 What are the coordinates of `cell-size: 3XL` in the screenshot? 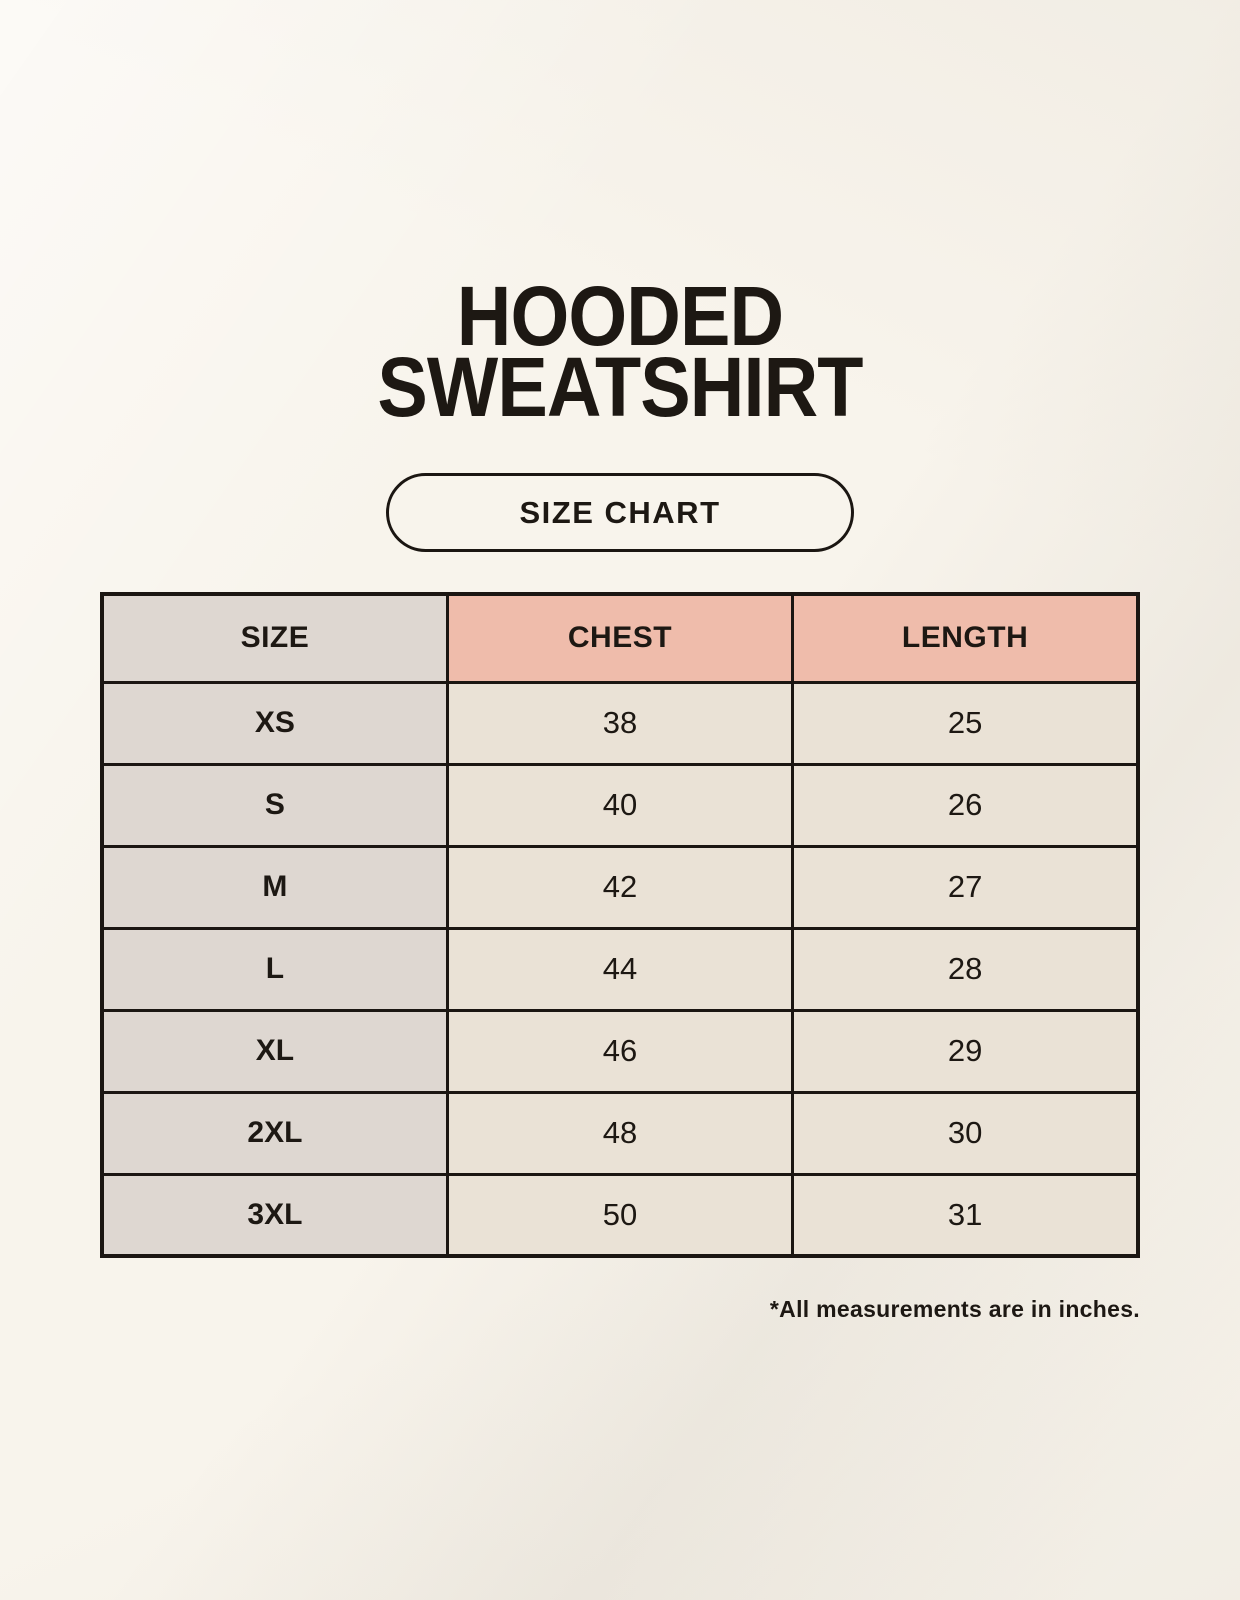 It's located at (274, 1215).